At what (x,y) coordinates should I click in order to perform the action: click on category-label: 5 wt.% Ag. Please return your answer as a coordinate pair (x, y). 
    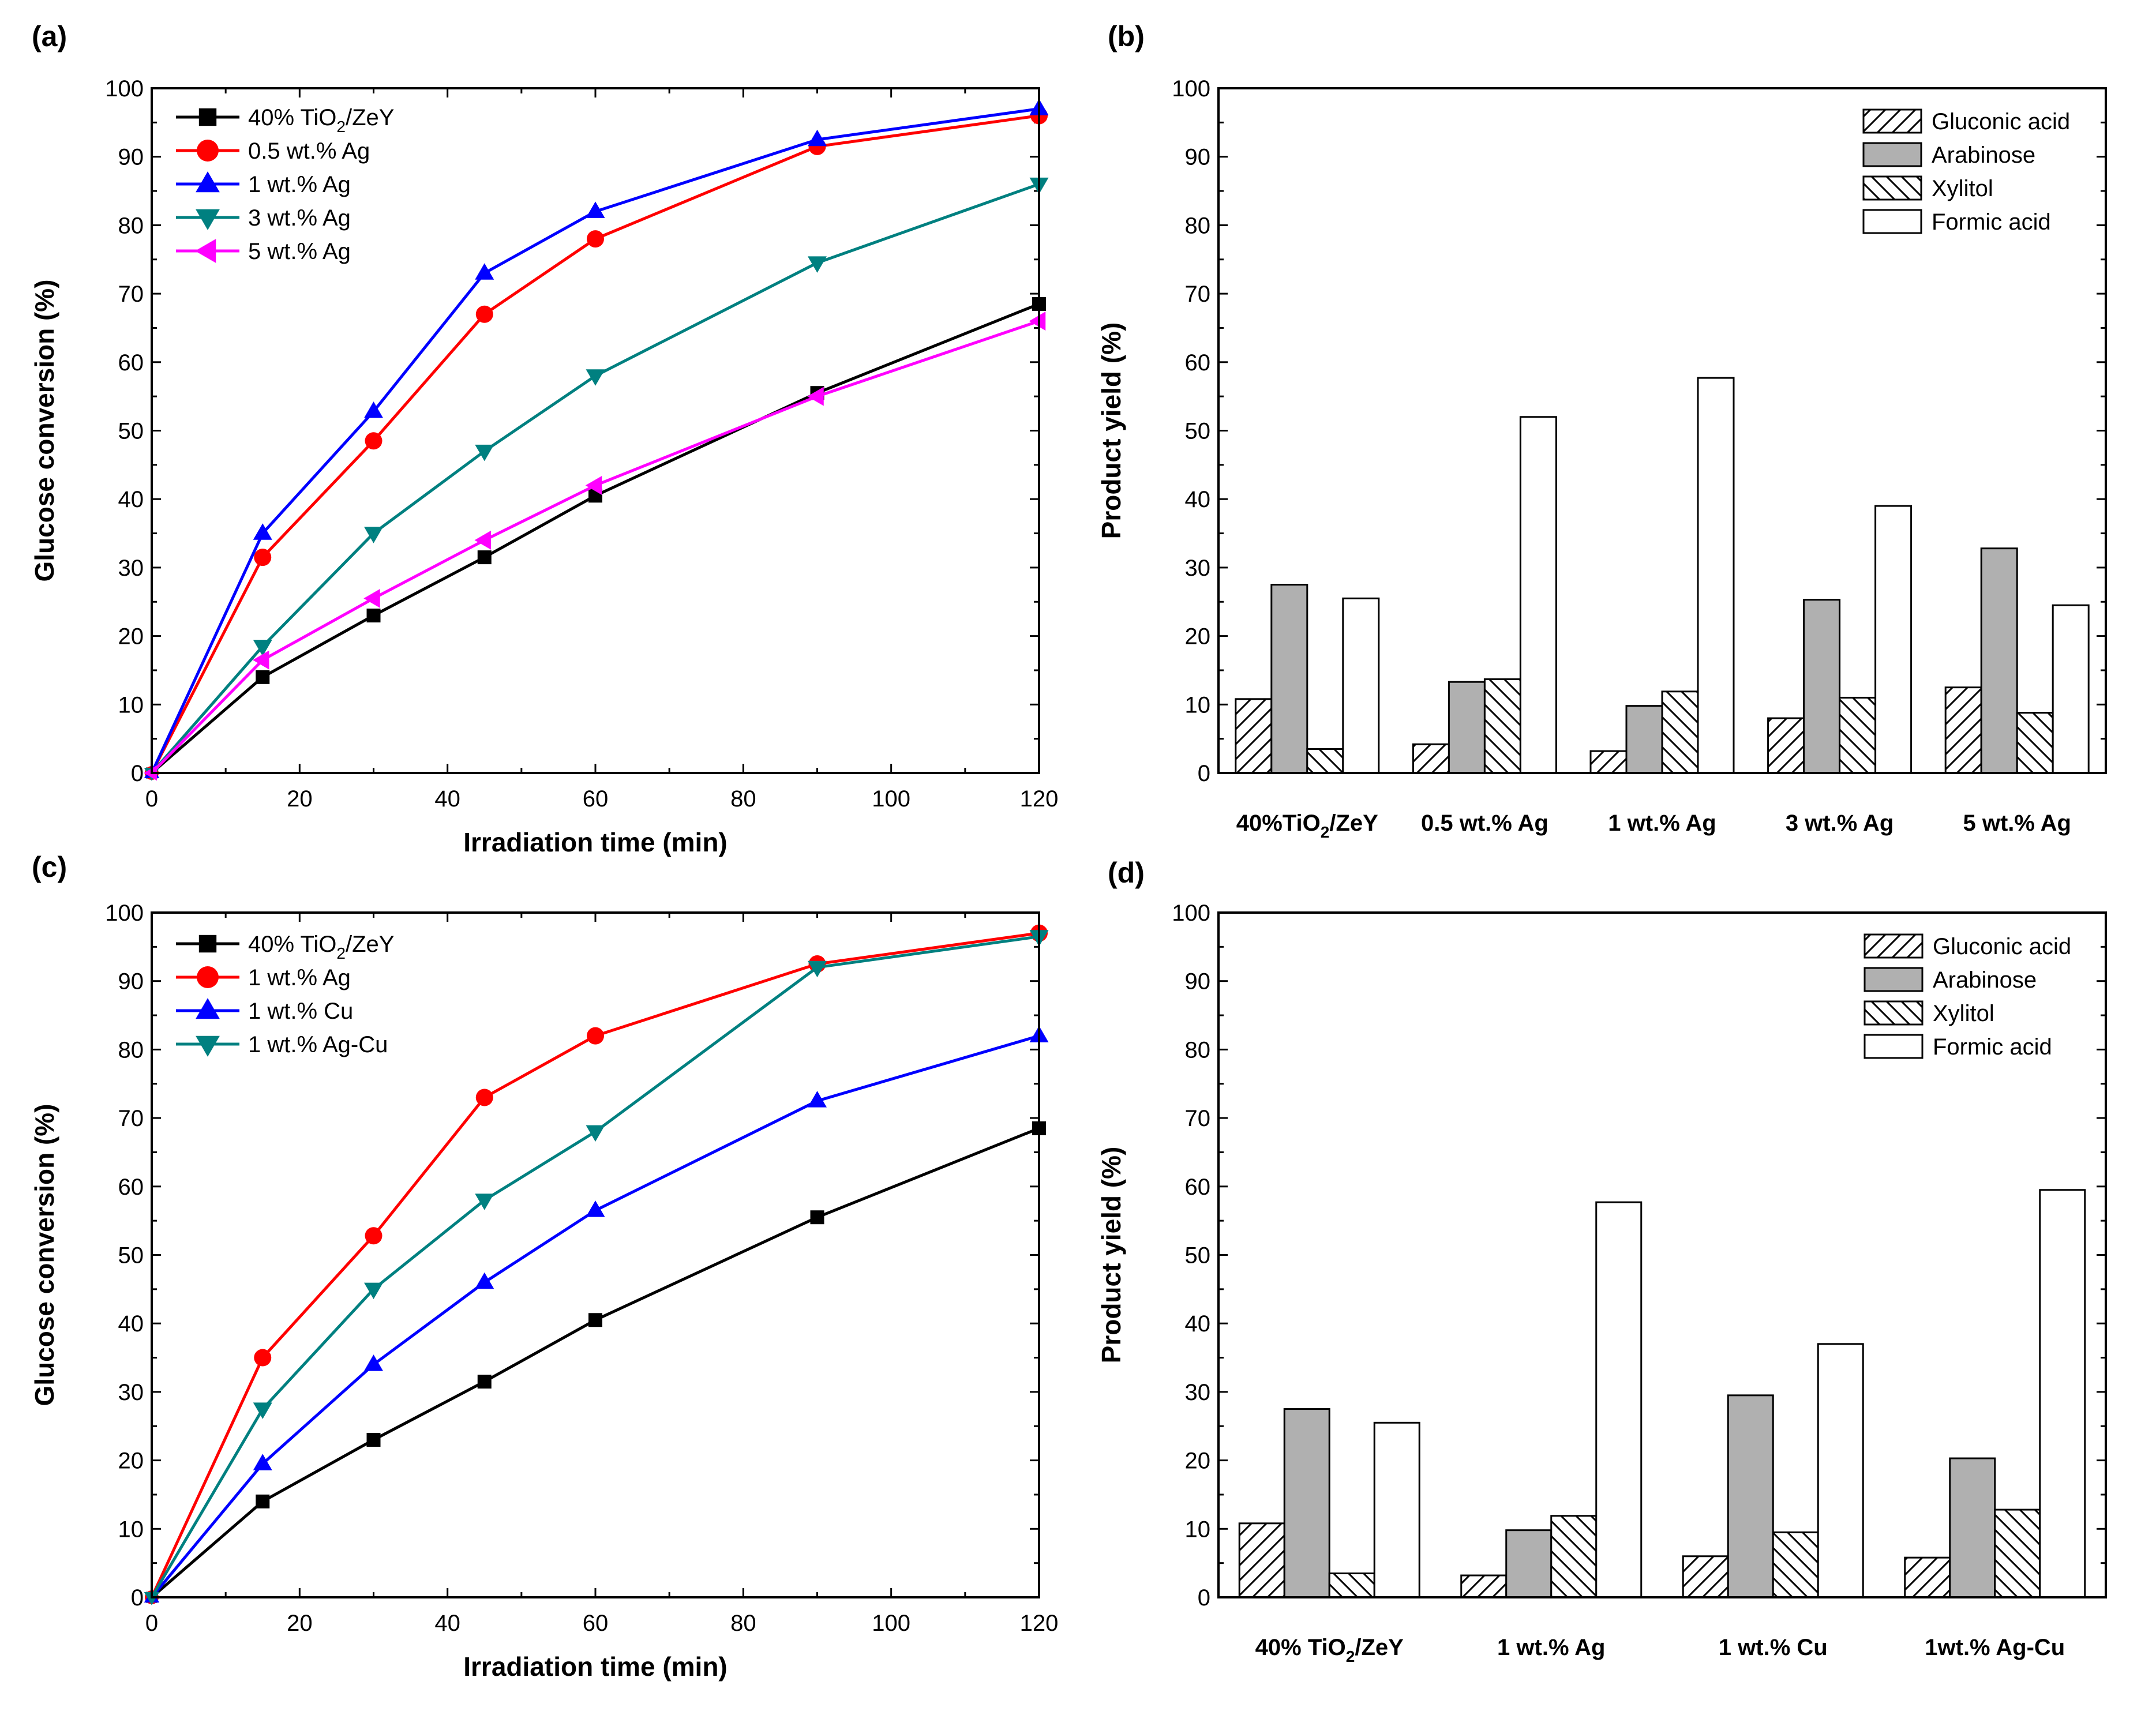
    Looking at the image, I should click on (2017, 823).